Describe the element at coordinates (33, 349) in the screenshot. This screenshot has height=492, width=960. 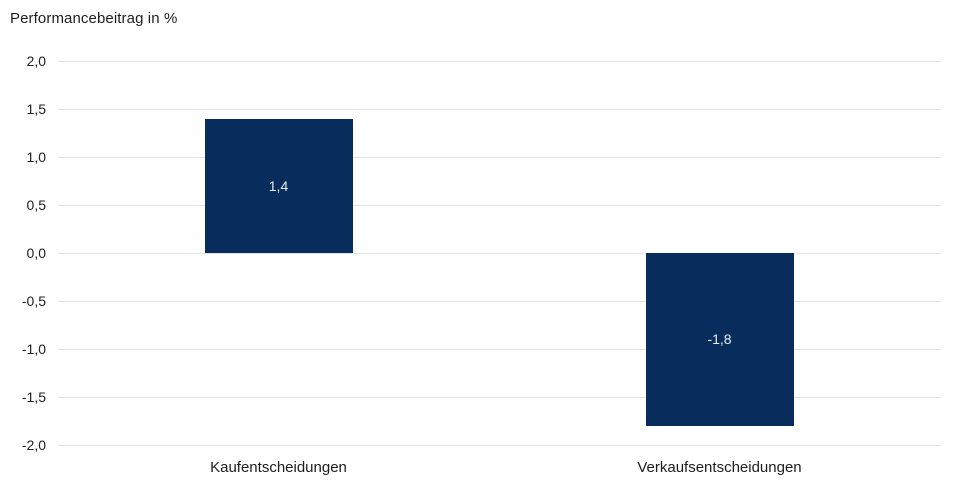
I see `ytick-label: -1,0` at that location.